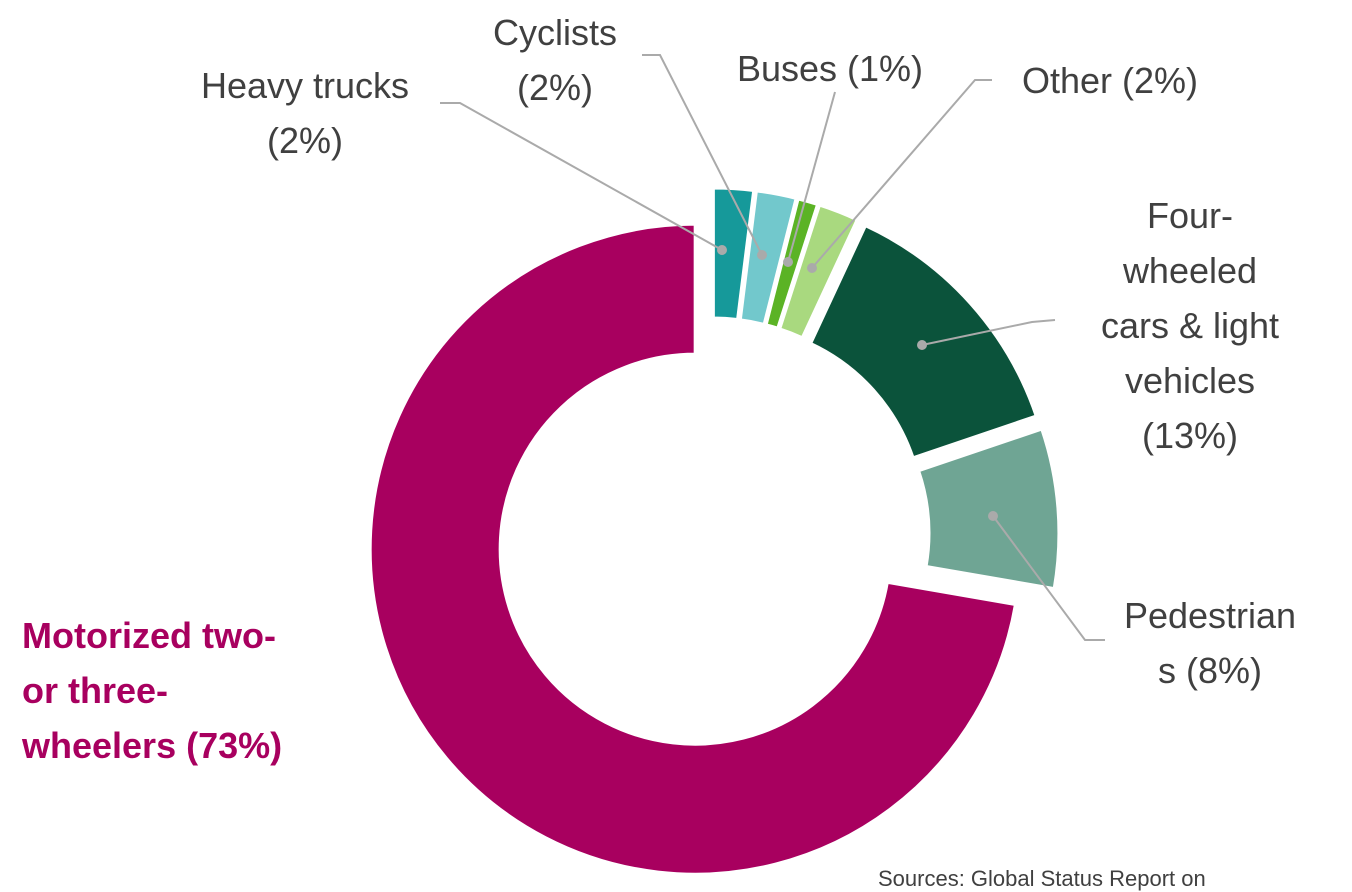  What do you see at coordinates (885, 68) in the screenshot?
I see `value-label: (1%)` at bounding box center [885, 68].